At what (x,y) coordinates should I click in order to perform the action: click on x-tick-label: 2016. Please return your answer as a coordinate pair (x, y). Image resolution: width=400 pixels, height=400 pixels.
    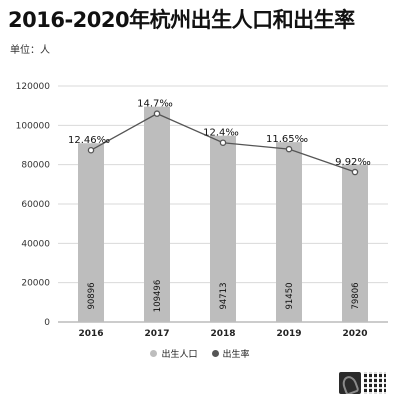
    Looking at the image, I should click on (90, 334).